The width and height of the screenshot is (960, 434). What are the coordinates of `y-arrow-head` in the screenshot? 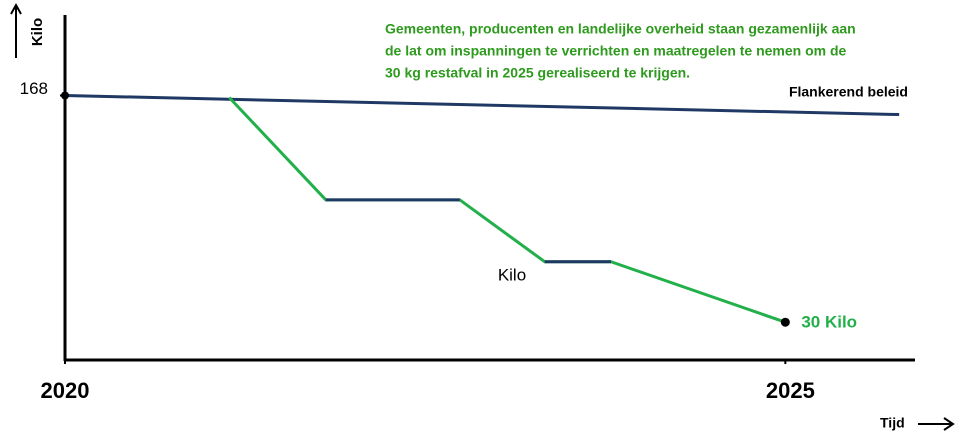 It's located at (16, 8).